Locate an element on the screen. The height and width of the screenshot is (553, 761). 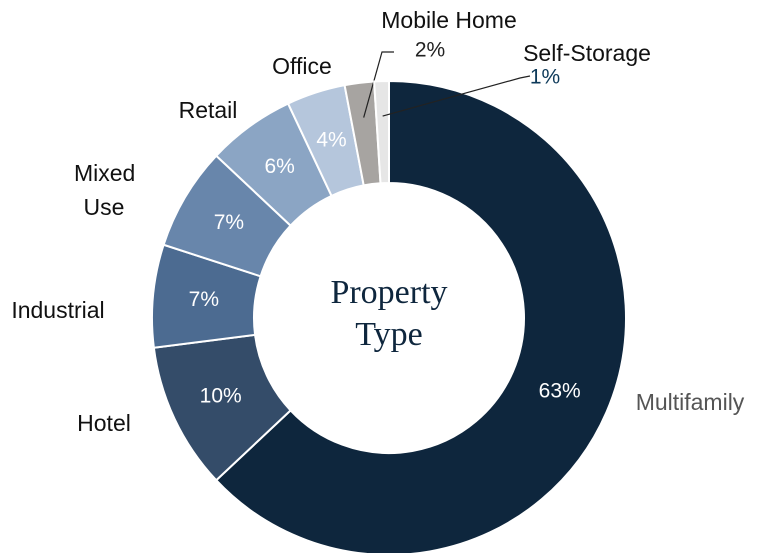
category-label: Self-Storage is located at coordinates (587, 53).